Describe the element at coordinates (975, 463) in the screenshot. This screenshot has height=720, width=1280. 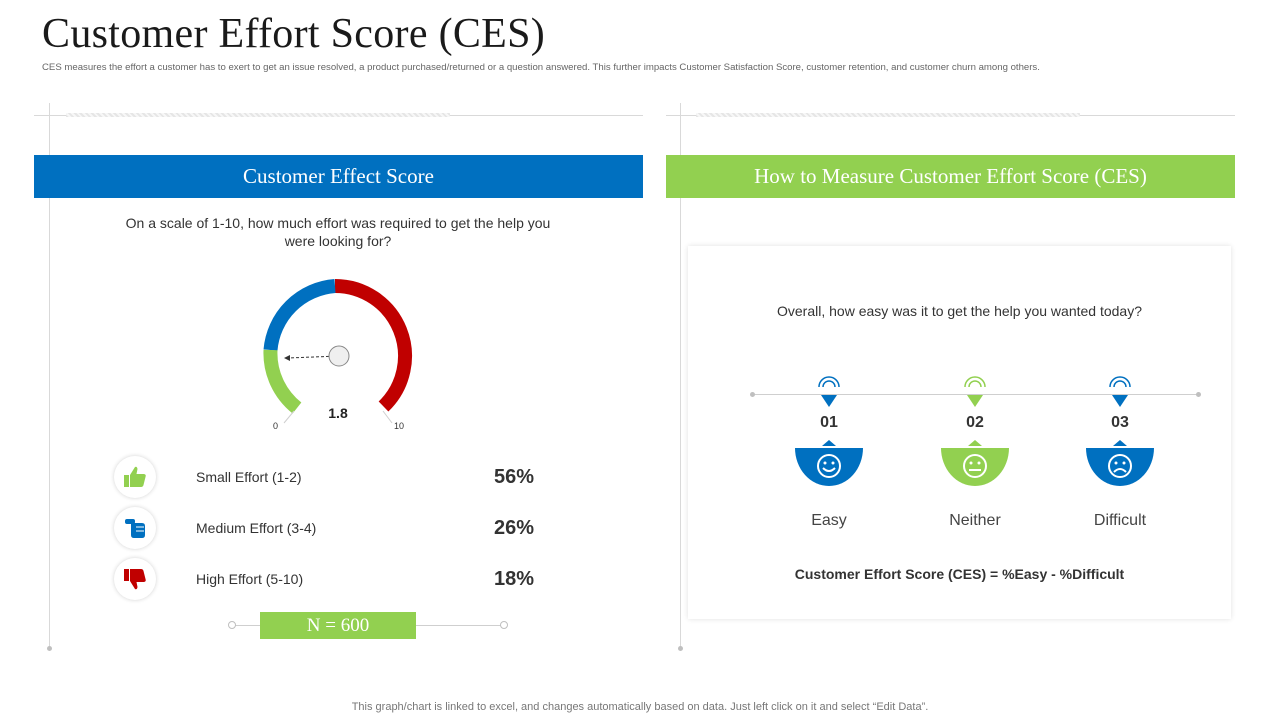
I see `smiley-neutral-icon` at that location.